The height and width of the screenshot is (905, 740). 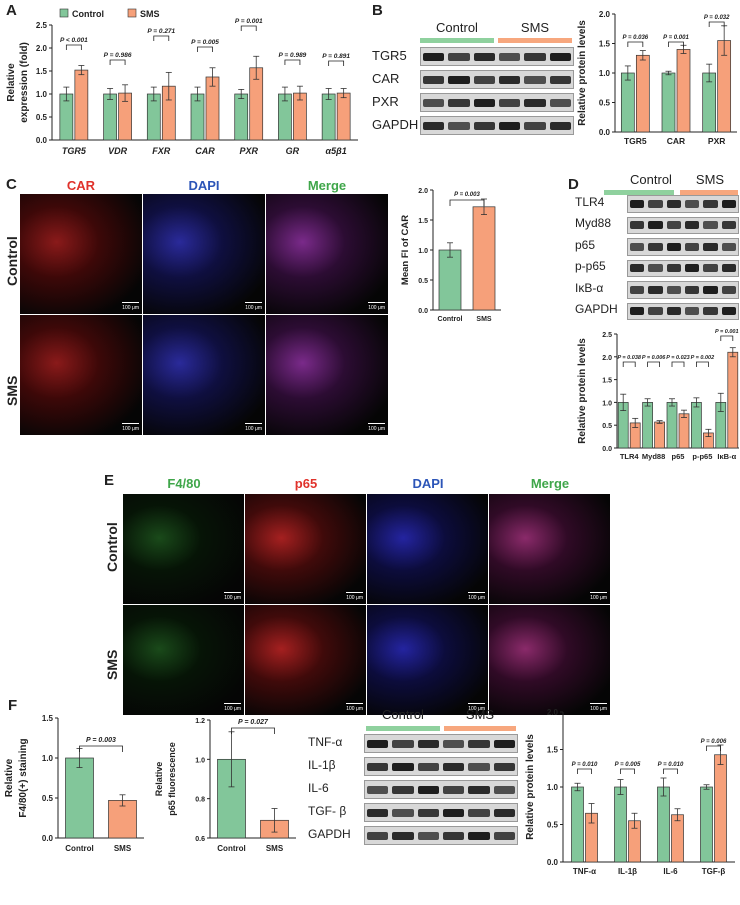 I want to click on category-label: Control, so click(x=79, y=848).